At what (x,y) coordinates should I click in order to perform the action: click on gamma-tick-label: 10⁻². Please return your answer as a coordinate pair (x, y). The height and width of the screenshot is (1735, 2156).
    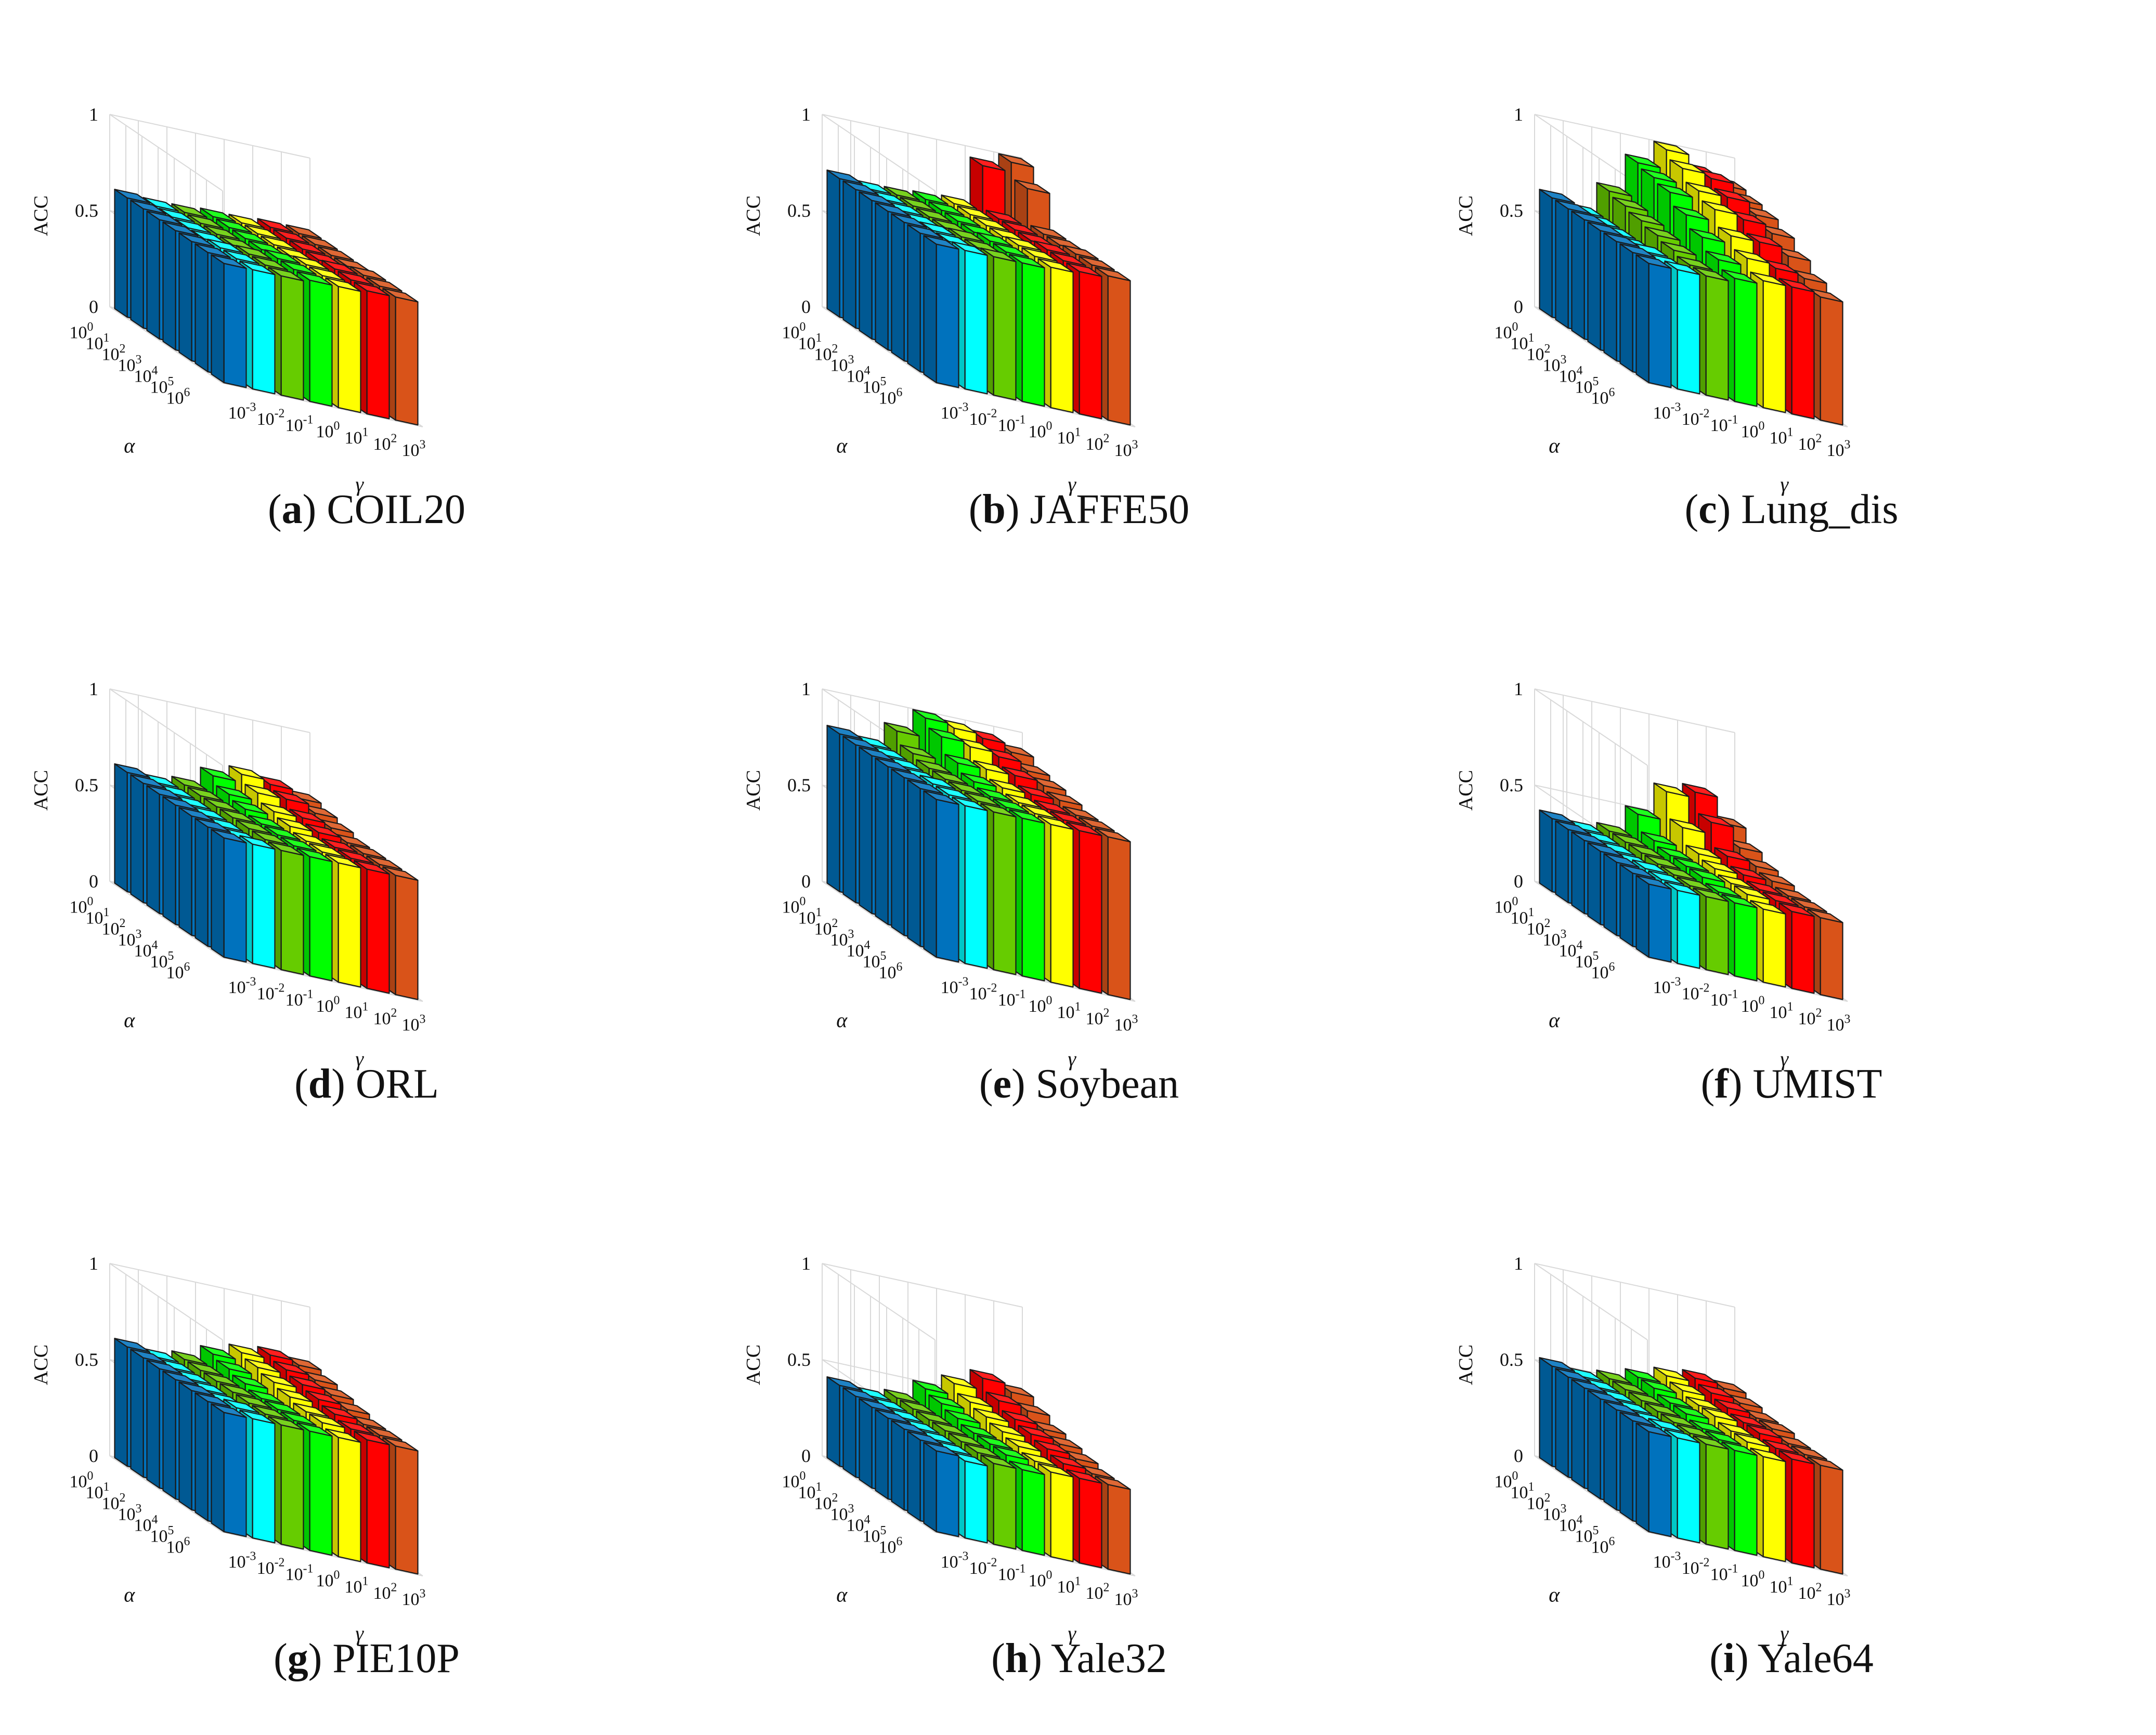
    Looking at the image, I should click on (983, 992).